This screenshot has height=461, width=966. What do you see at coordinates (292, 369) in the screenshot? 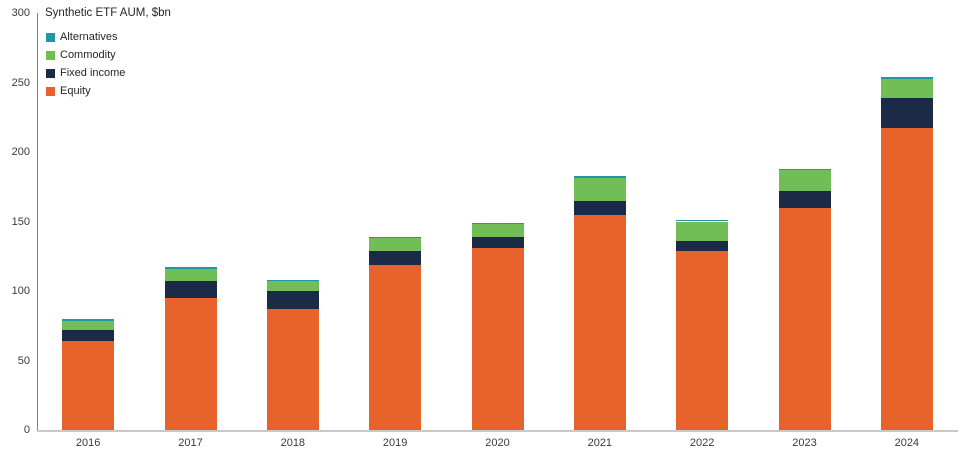
I see `bar-segment-equity-2018` at bounding box center [292, 369].